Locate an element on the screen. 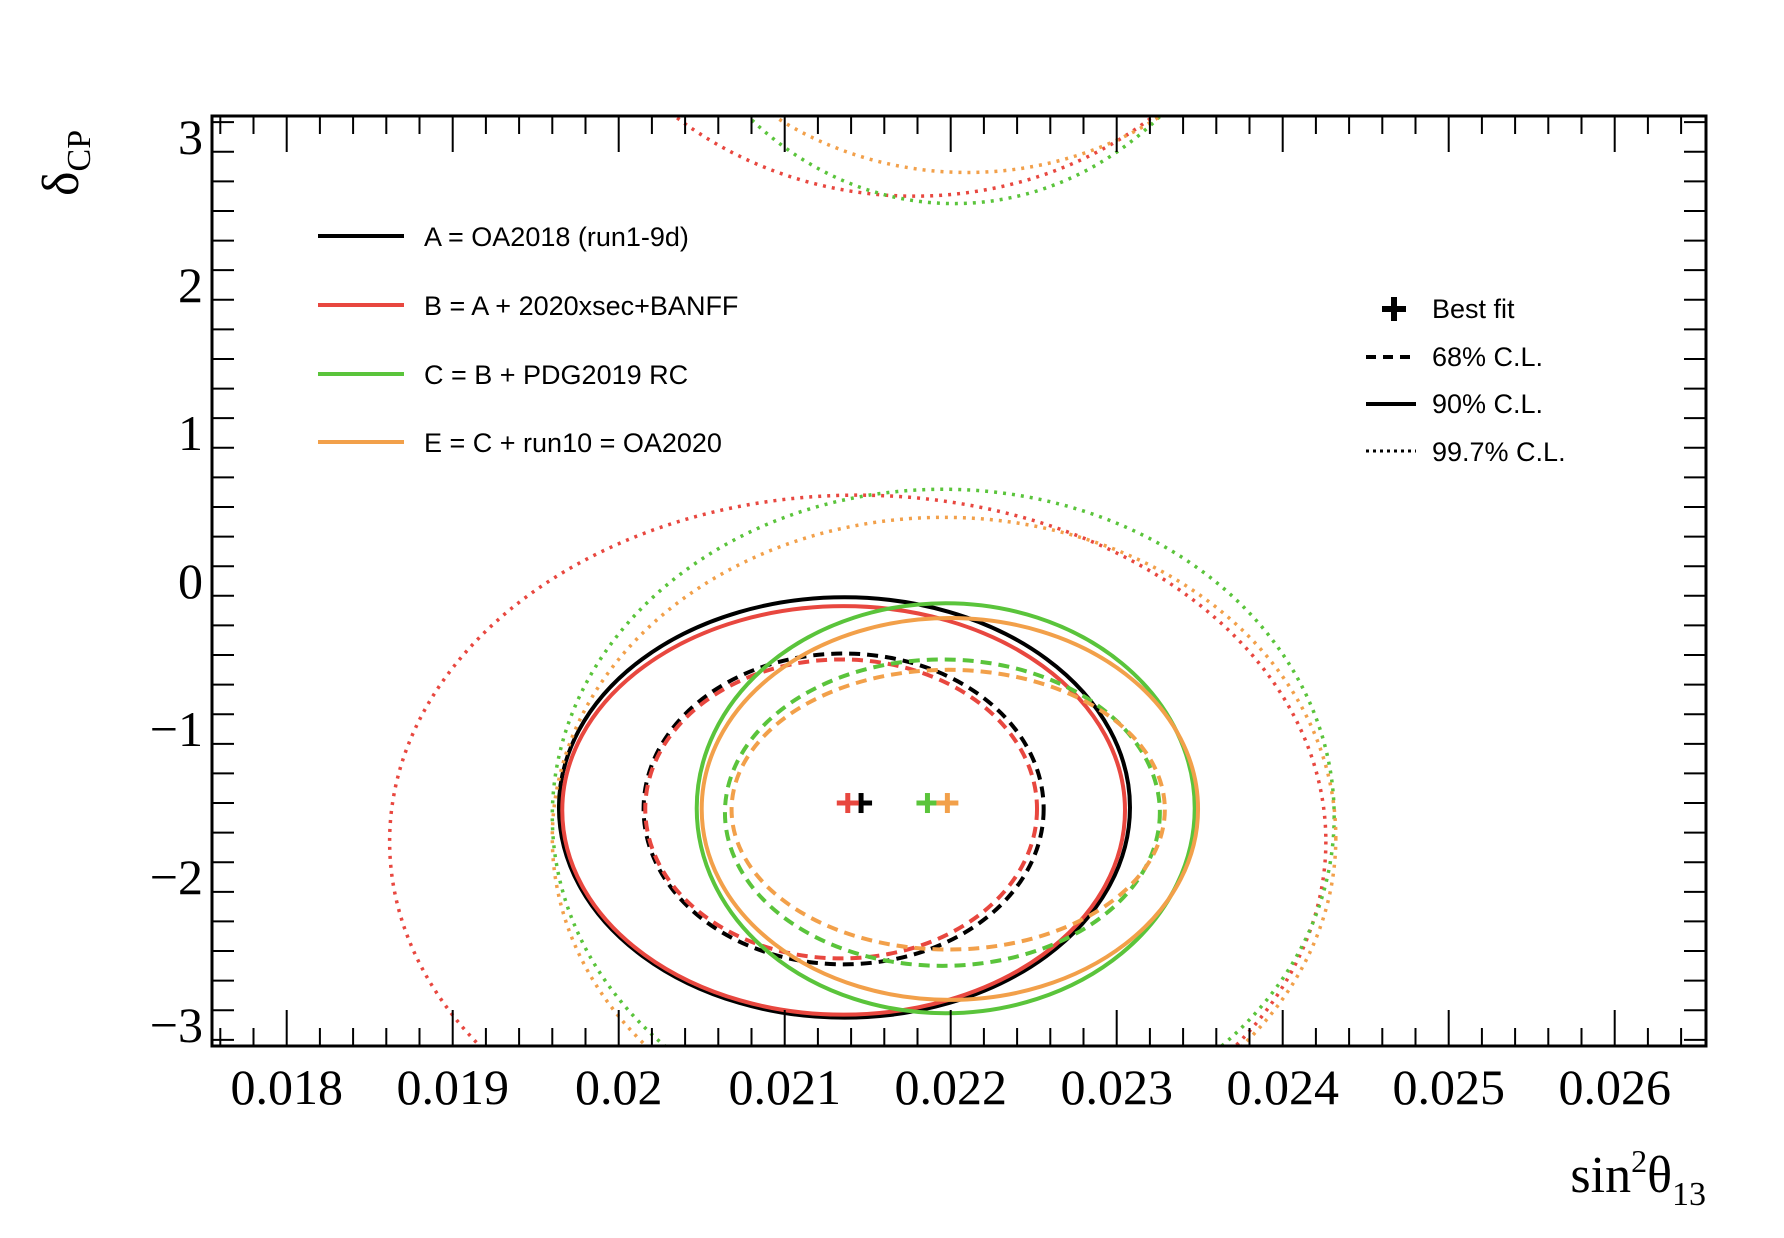  x-axis-title: sin2θ13 is located at coordinates (1638, 1178).